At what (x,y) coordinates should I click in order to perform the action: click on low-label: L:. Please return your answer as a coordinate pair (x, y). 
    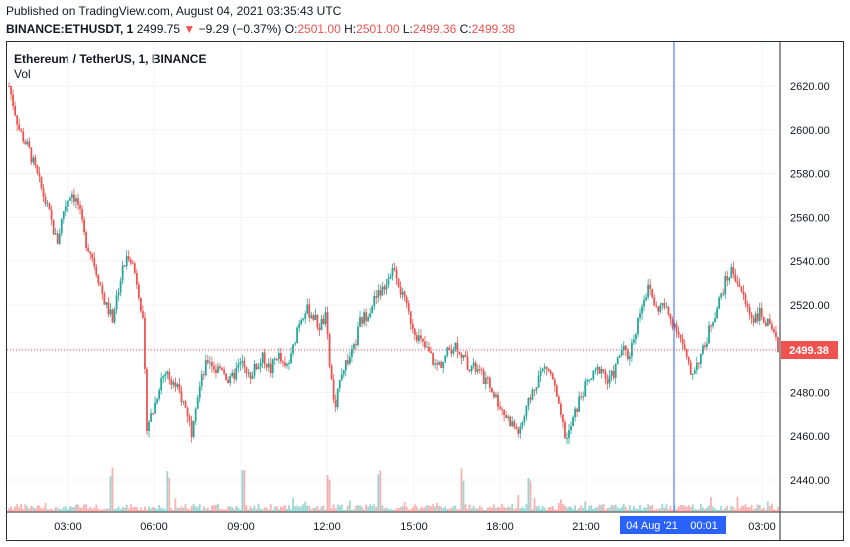
    Looking at the image, I should click on (407, 29).